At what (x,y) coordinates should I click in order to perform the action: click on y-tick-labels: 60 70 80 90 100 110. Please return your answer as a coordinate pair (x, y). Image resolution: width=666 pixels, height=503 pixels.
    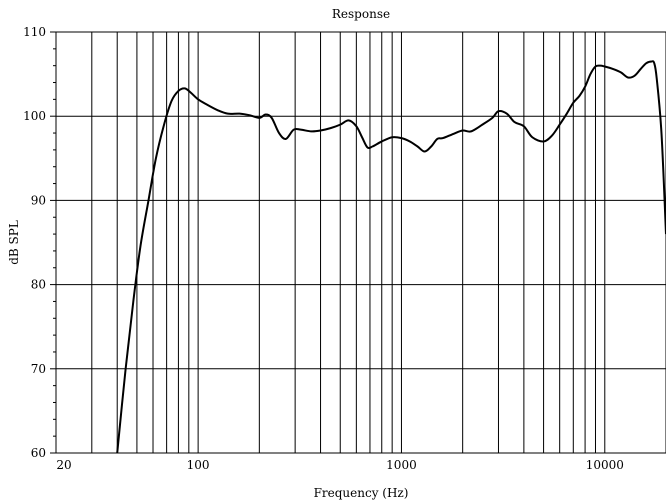
    Looking at the image, I should click on (34, 242).